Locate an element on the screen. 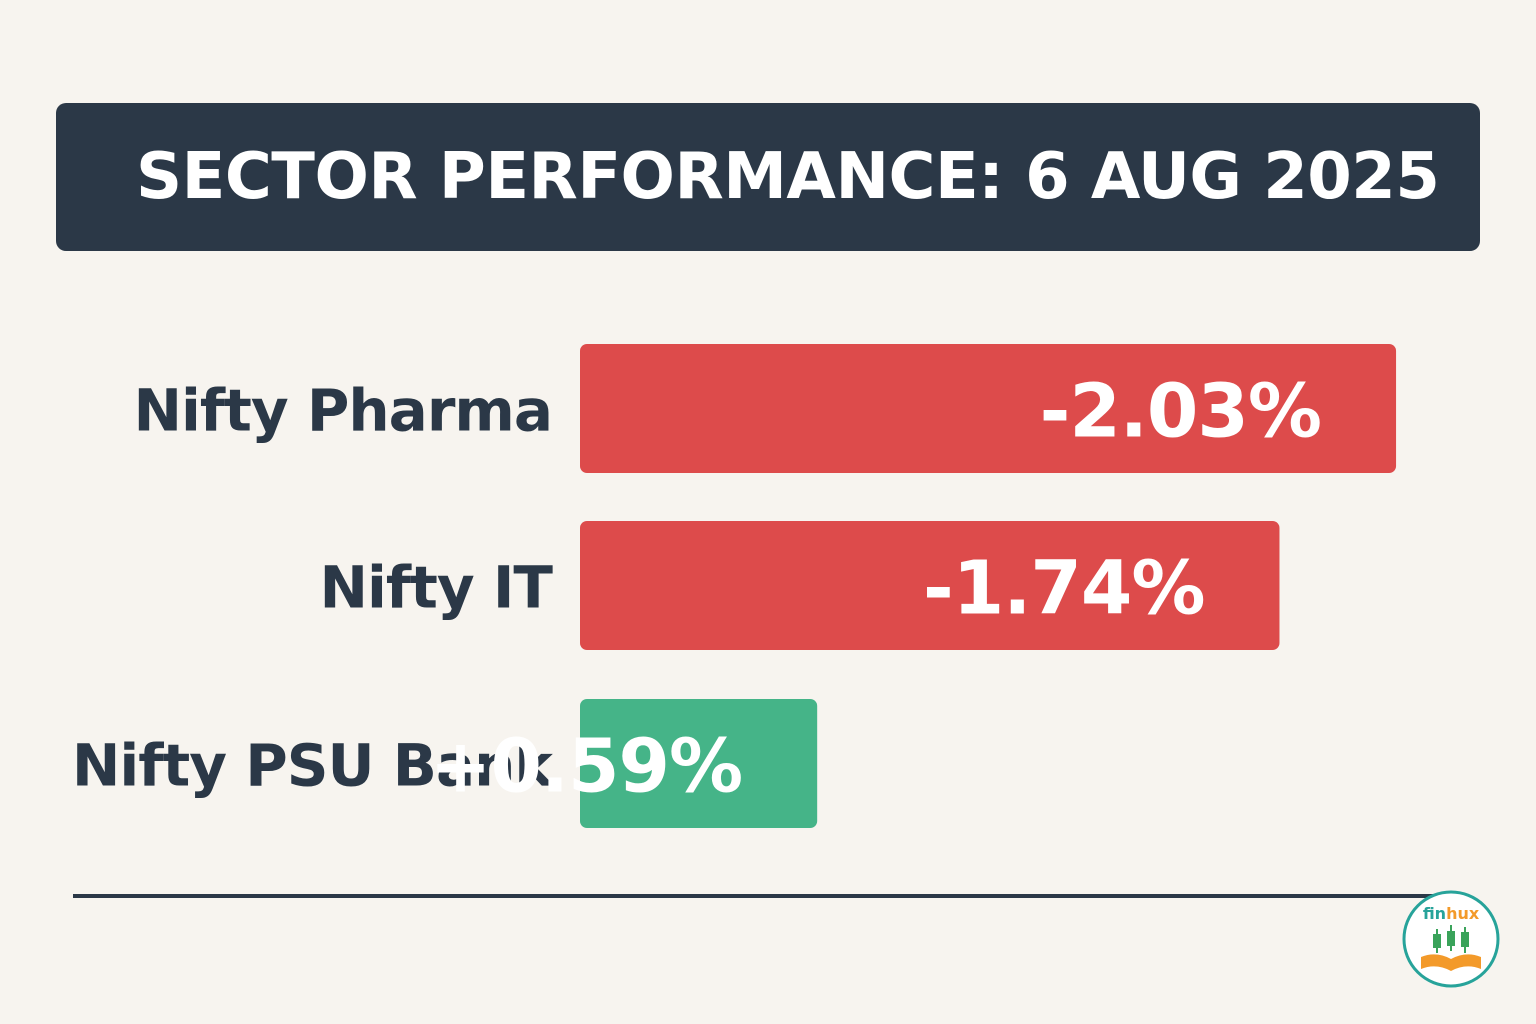  category-label: Nifty IT is located at coordinates (436, 588).